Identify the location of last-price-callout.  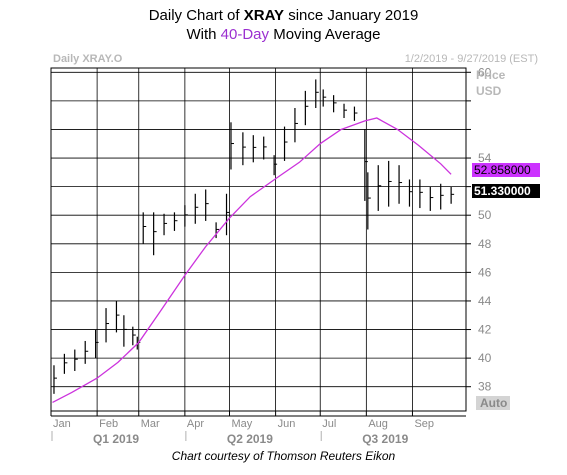
(506, 191).